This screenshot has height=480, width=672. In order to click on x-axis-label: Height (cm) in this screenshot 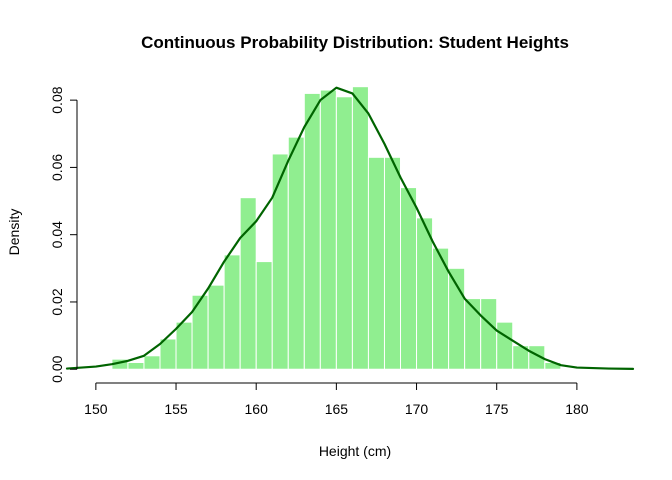, I will do `click(355, 451)`.